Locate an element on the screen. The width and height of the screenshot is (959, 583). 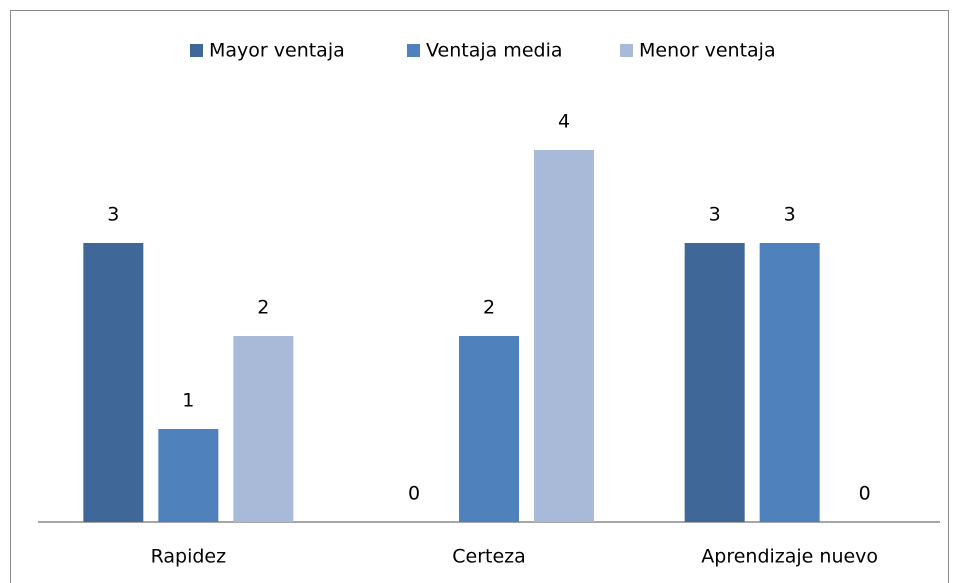
legend-label: Ventaja media is located at coordinates (494, 51).